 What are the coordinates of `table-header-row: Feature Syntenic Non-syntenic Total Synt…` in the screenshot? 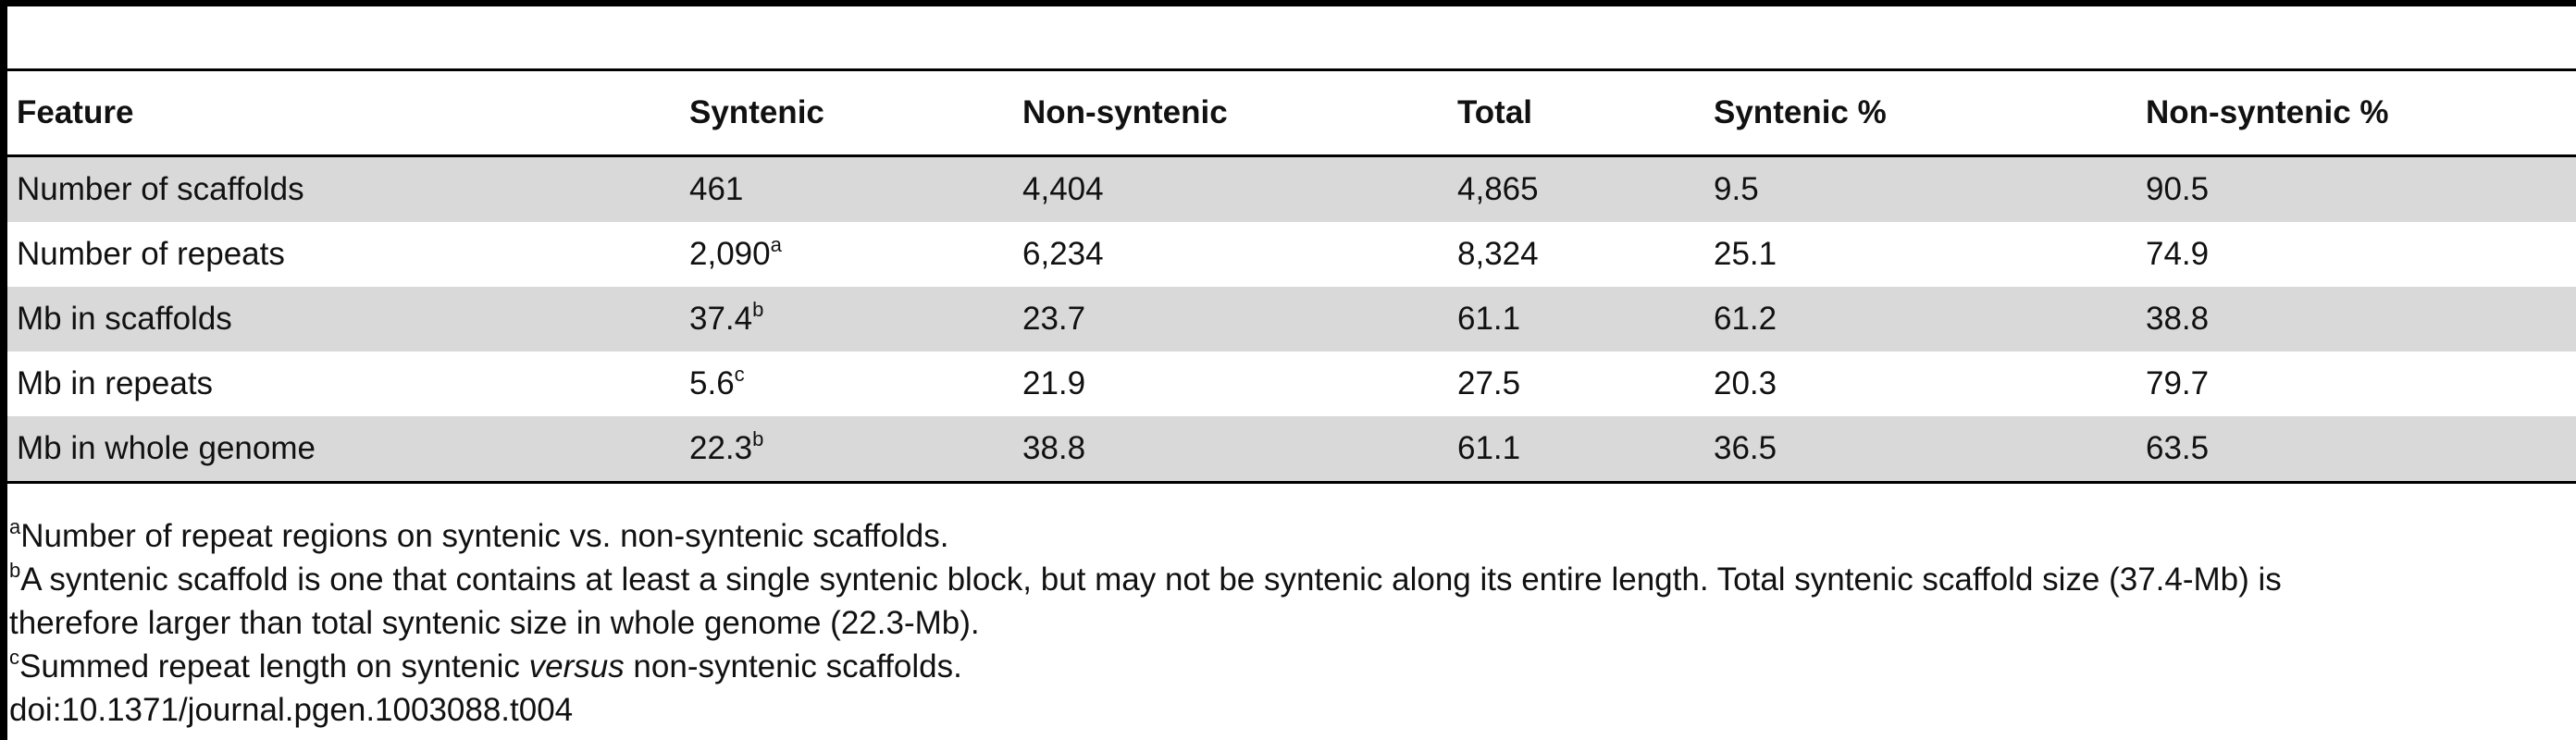 It's located at (1292, 114).